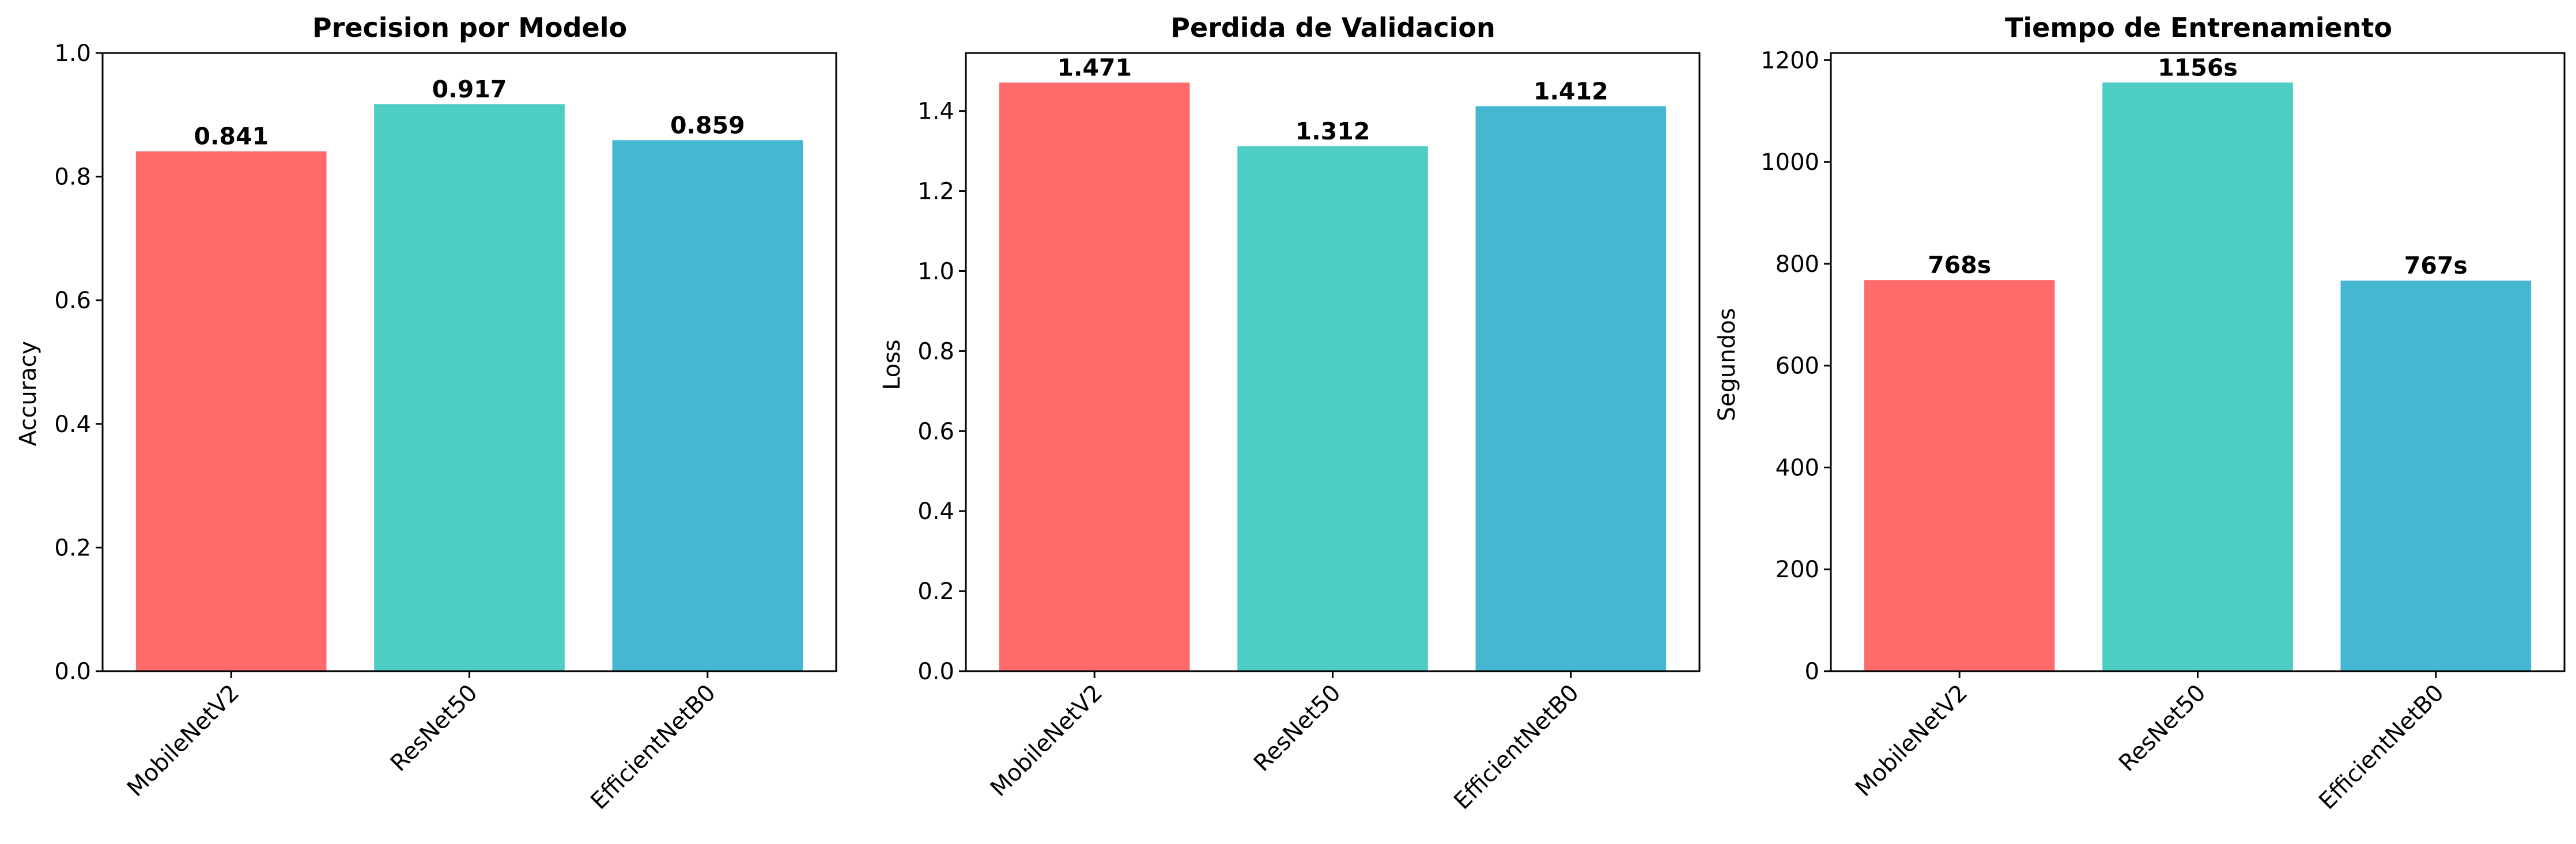  What do you see at coordinates (1727, 365) in the screenshot?
I see `y-axis-label: Segundos` at bounding box center [1727, 365].